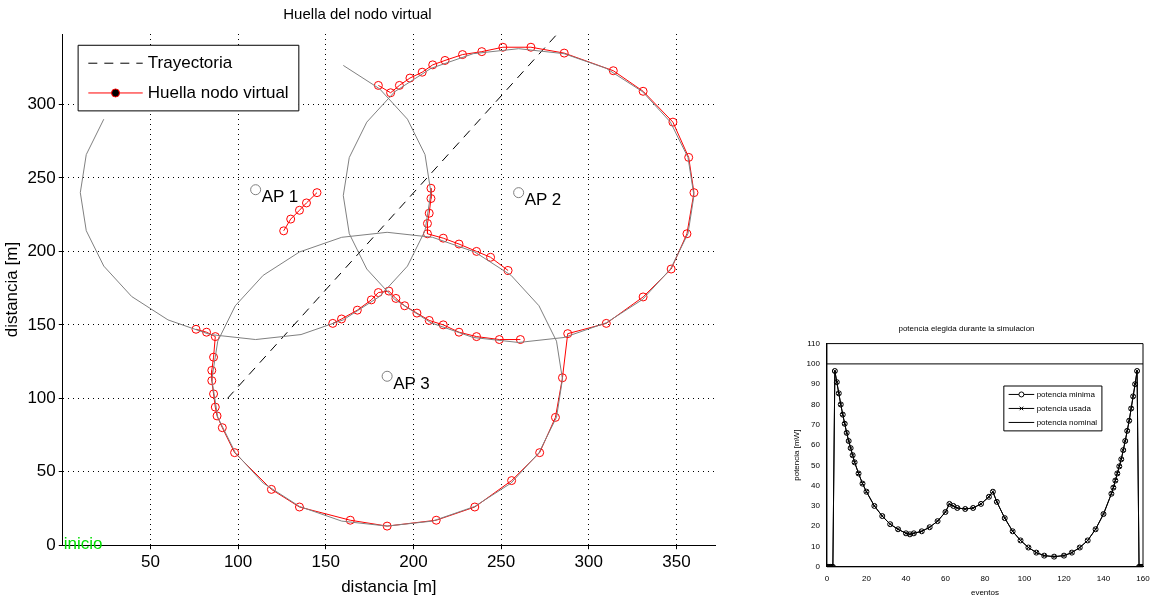 This screenshot has width=1153, height=600. Describe the element at coordinates (816, 506) in the screenshot. I see `y-tick-label: 30` at that location.